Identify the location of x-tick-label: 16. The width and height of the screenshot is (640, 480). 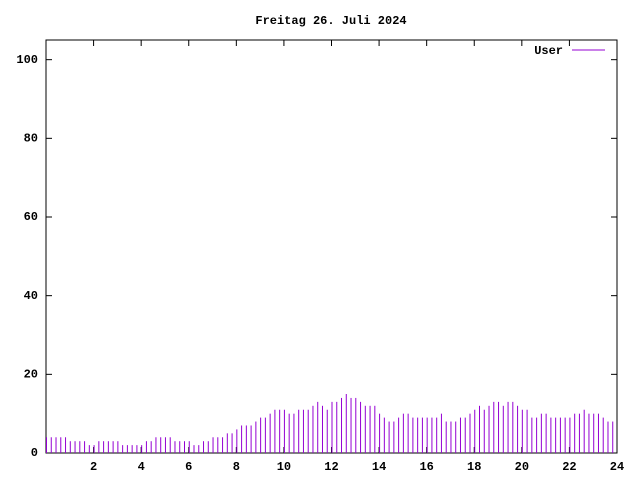
(426, 467).